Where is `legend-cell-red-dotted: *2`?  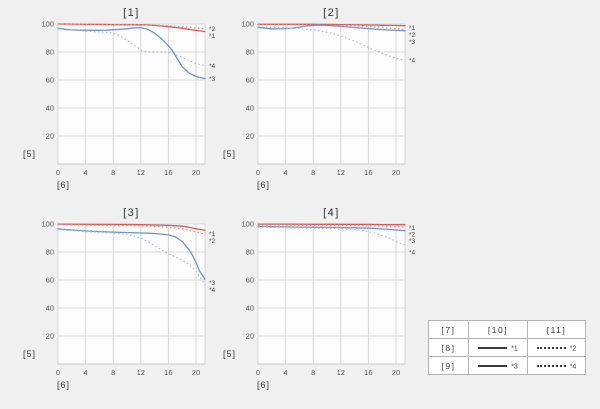 legend-cell-red-dotted: *2 is located at coordinates (556, 347).